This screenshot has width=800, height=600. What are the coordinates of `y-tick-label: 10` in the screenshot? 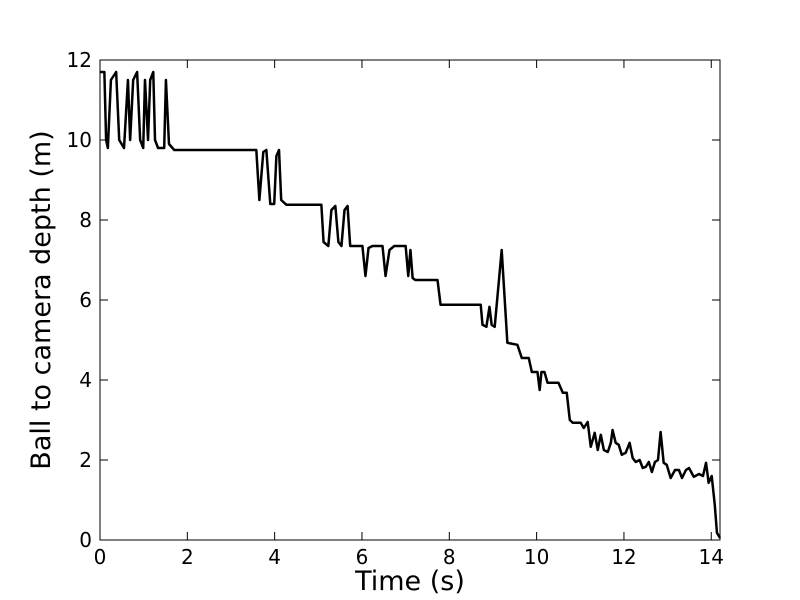 It's located at (79, 140).